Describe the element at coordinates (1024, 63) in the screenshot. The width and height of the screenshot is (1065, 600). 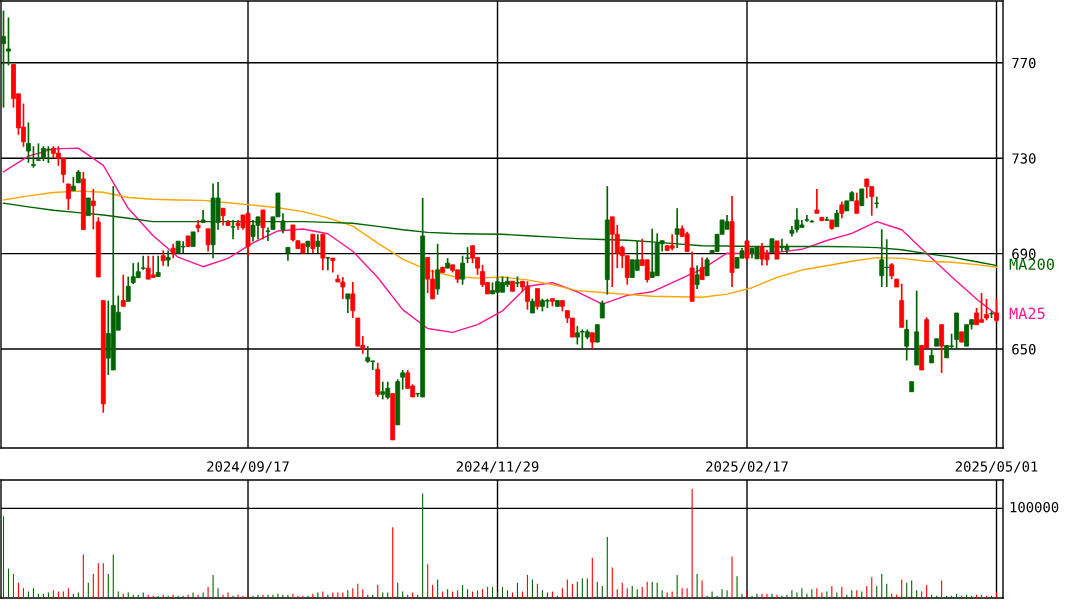
I see `y-tick-label: 770` at that location.